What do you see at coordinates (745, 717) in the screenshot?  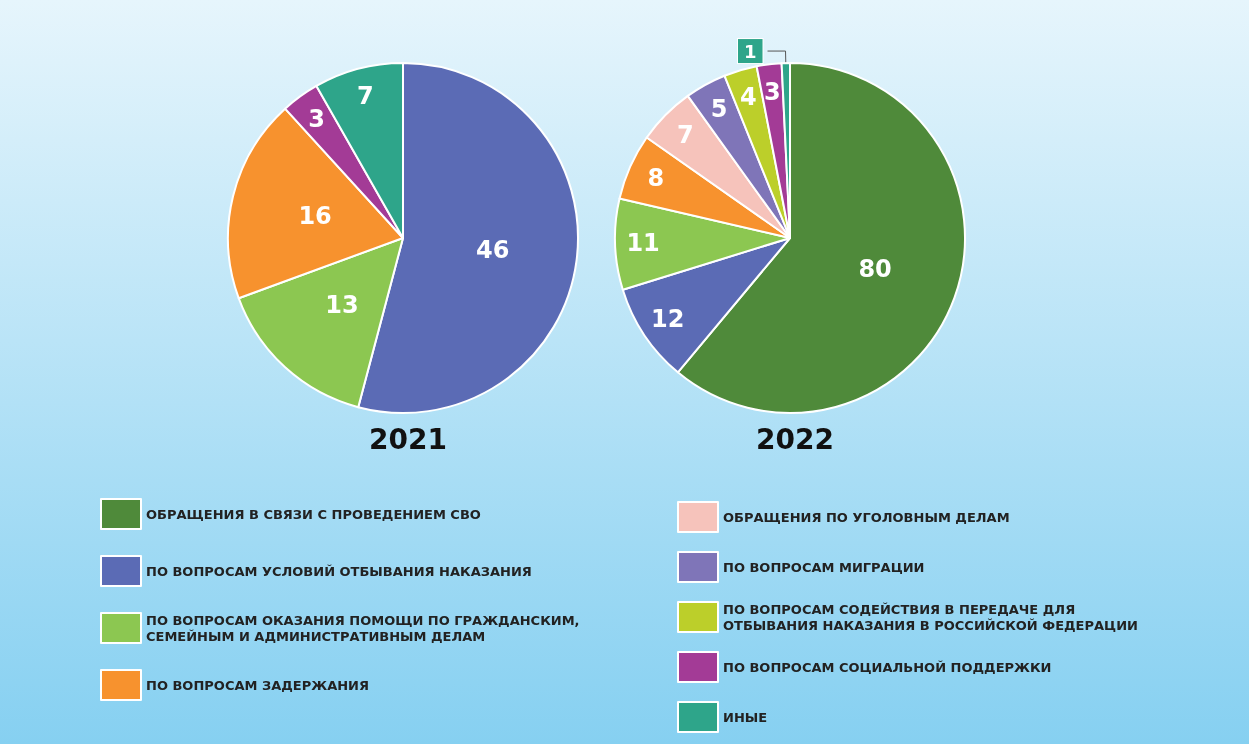 I see `legend-label: ИНЫЕ` at bounding box center [745, 717].